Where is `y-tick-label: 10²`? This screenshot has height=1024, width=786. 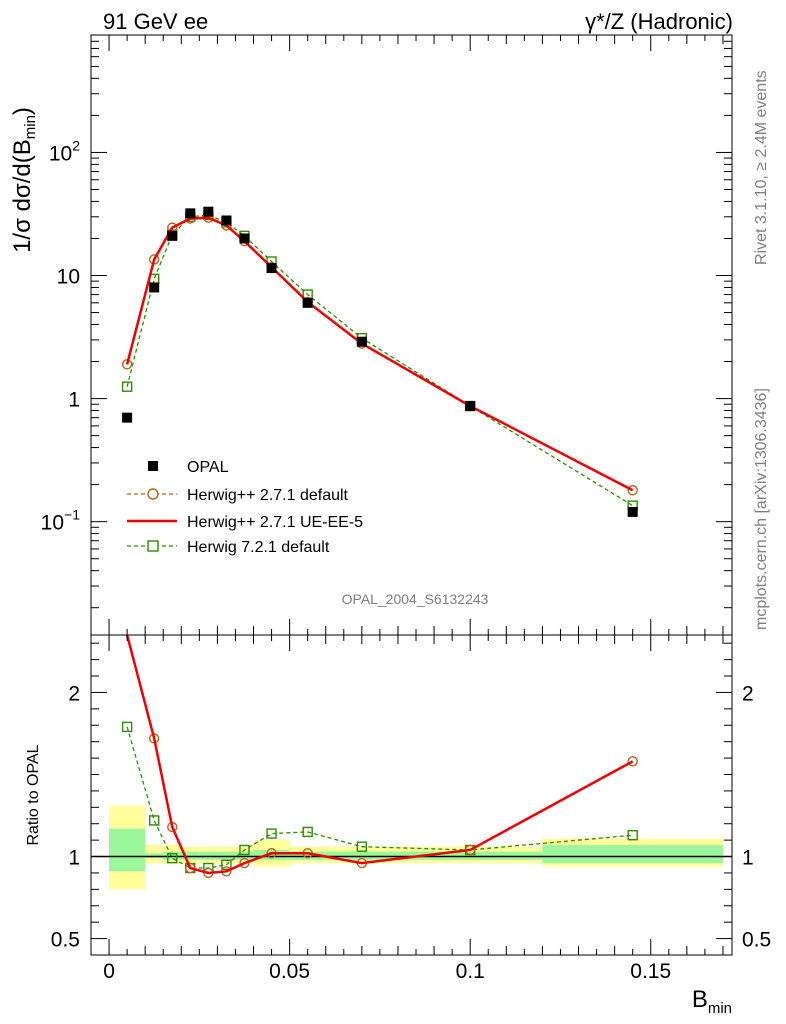 y-tick-label: 10² is located at coordinates (64, 151).